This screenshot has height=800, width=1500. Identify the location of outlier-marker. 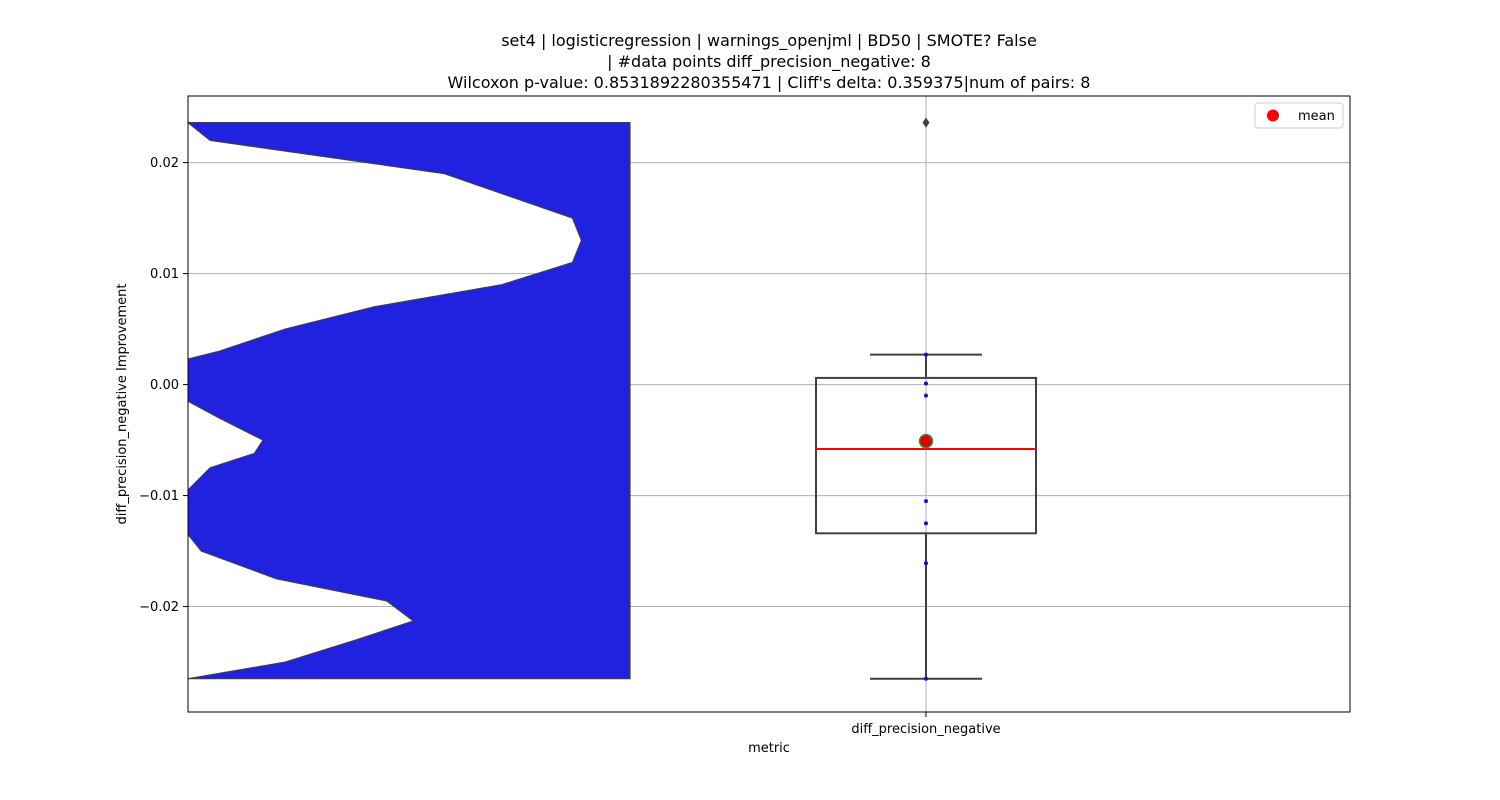
(926, 122).